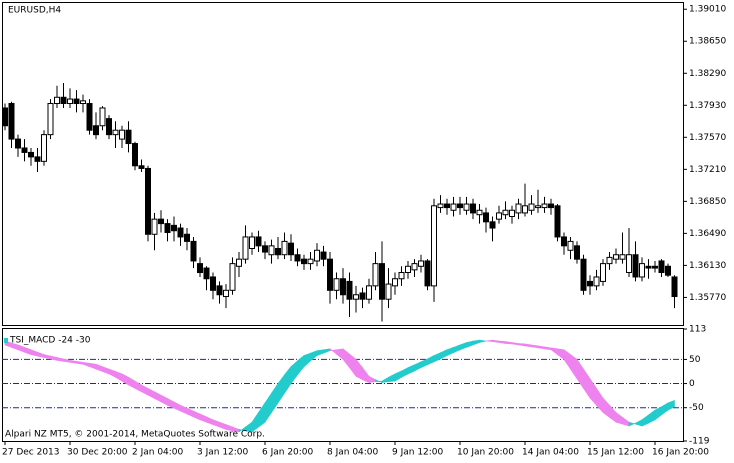  What do you see at coordinates (707, 170) in the screenshot?
I see `y-tick-label: 1.37210` at bounding box center [707, 170].